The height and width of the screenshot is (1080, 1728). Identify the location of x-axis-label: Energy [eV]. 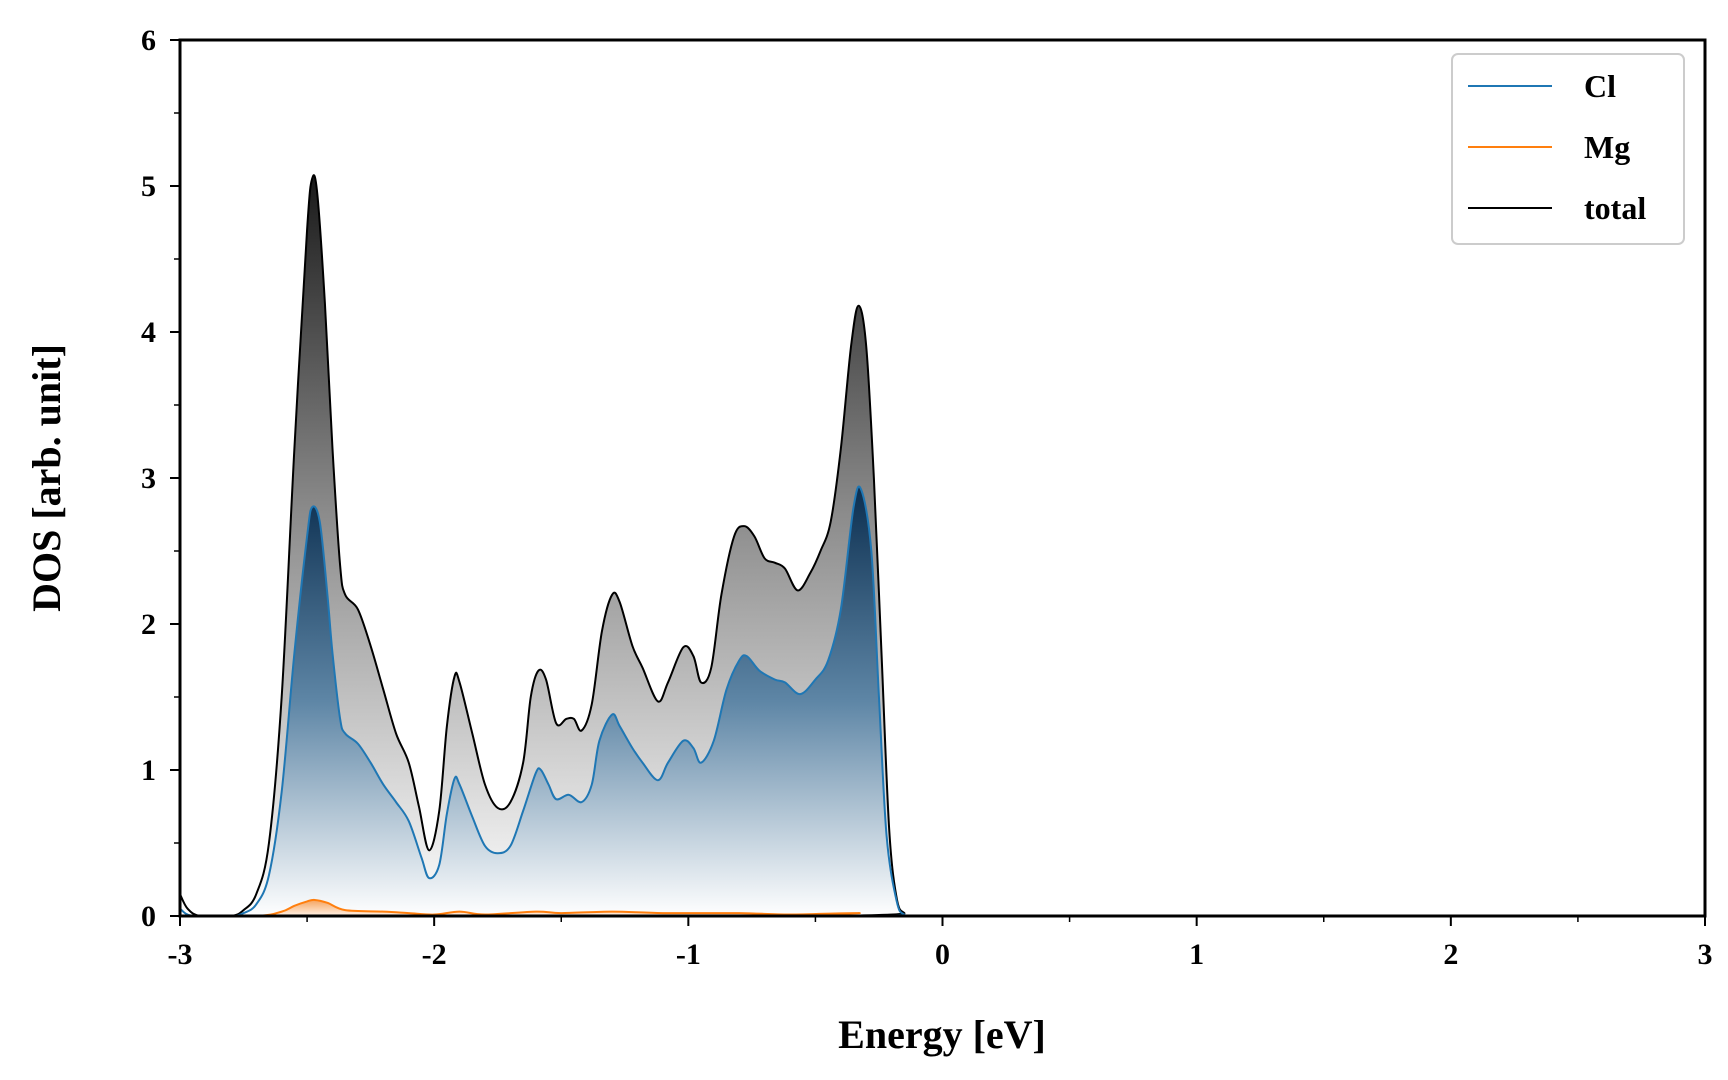
(942, 1034).